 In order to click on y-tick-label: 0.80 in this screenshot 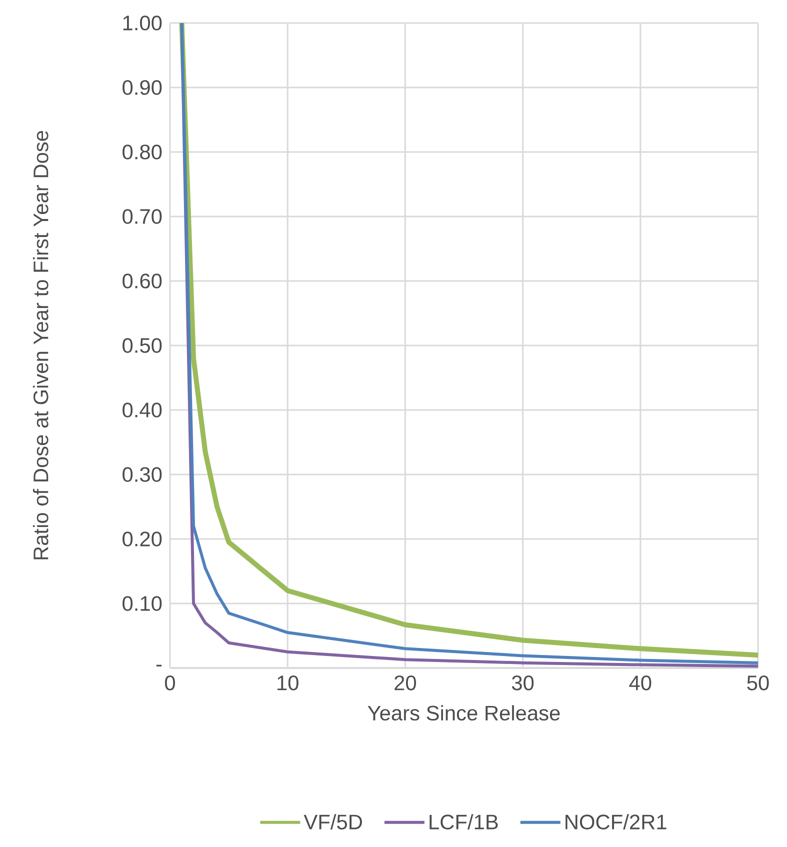, I will do `click(142, 152)`.